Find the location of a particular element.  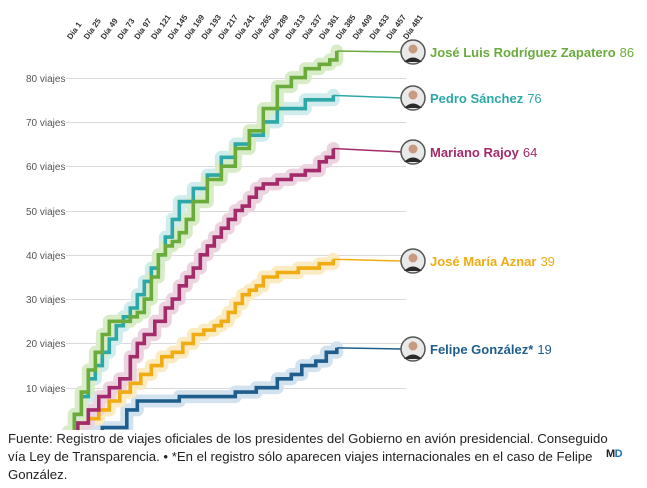

series-label: Pedro Sánchez 76 is located at coordinates (486, 98).